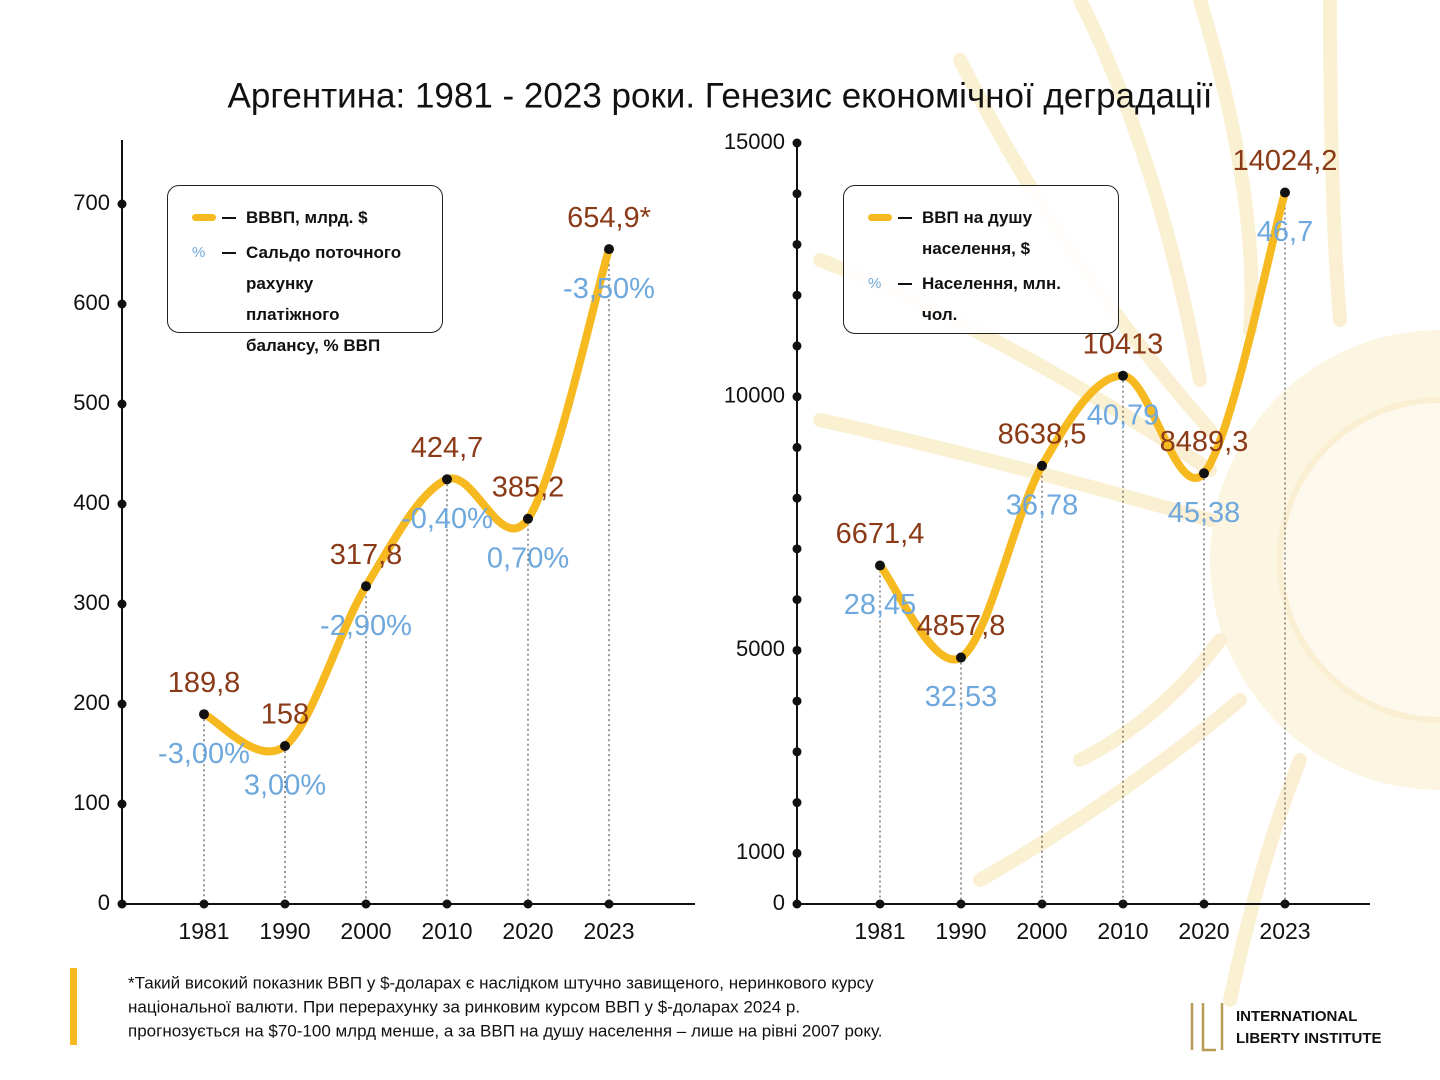  What do you see at coordinates (609, 289) in the screenshot?
I see `secondary-label: -3,50%` at bounding box center [609, 289].